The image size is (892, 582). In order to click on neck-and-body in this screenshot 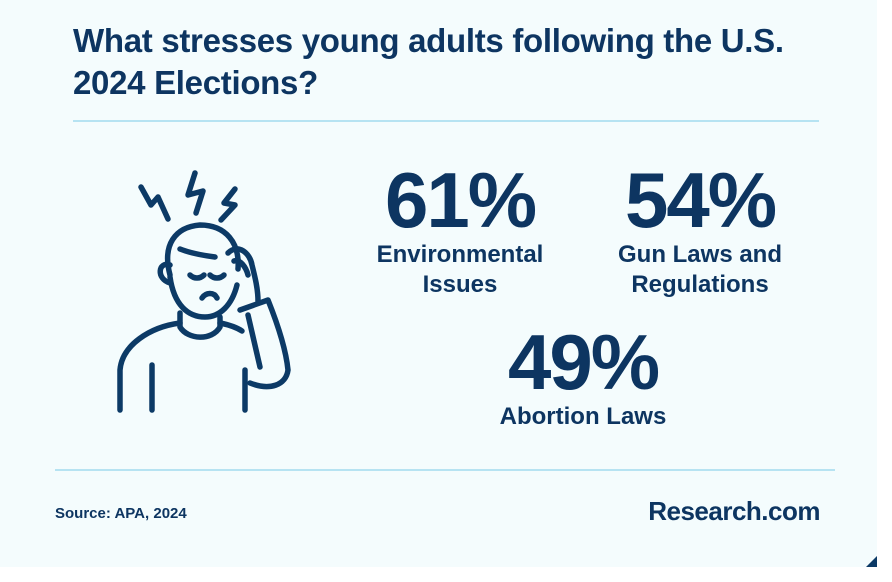, I will do `click(182, 361)`.